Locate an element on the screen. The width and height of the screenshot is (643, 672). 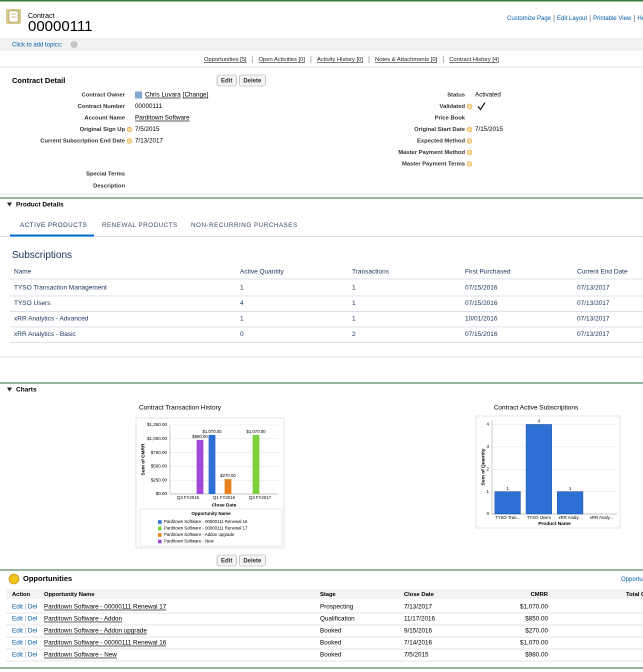
field-label: Status is located at coordinates (456, 96).